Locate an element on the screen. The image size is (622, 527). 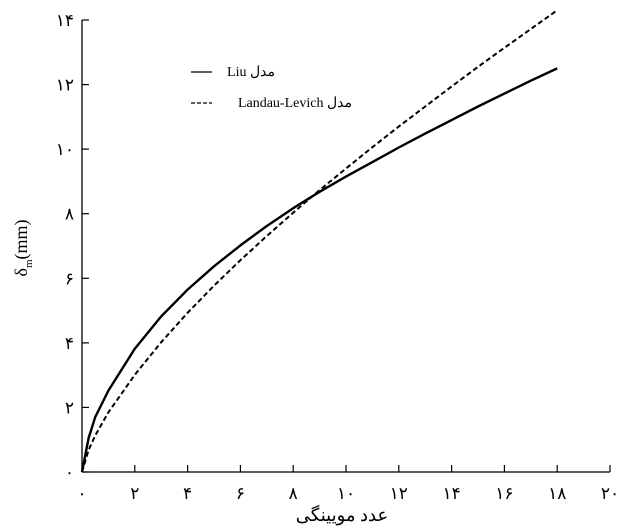
y-axis-title-symbol: δ is located at coordinates (21, 272).